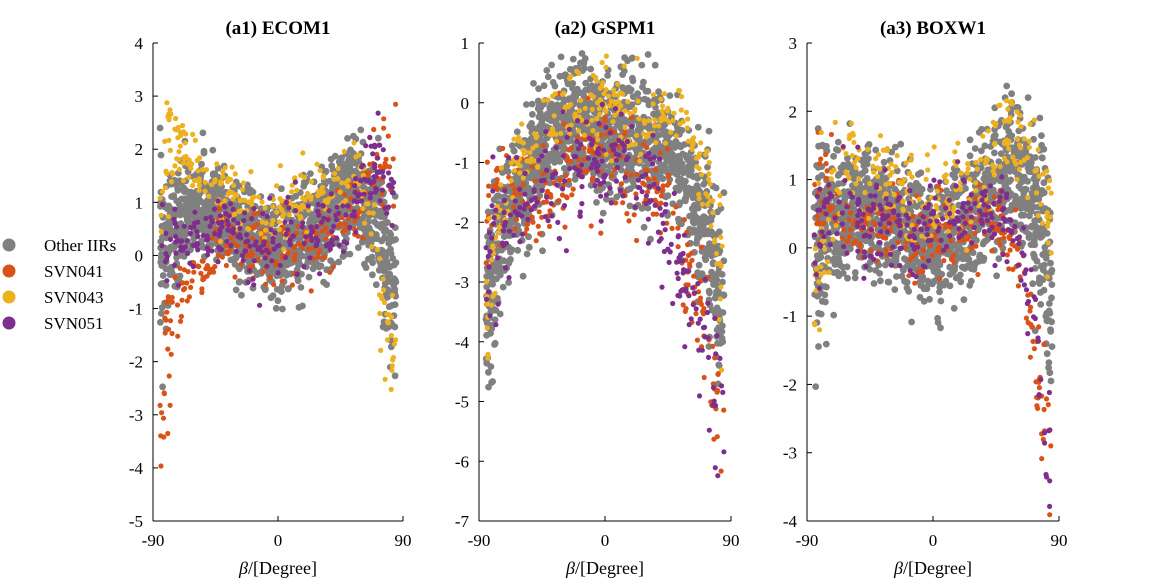  Describe the element at coordinates (462, 163) in the screenshot. I see `y-tick-label: -1` at that location.